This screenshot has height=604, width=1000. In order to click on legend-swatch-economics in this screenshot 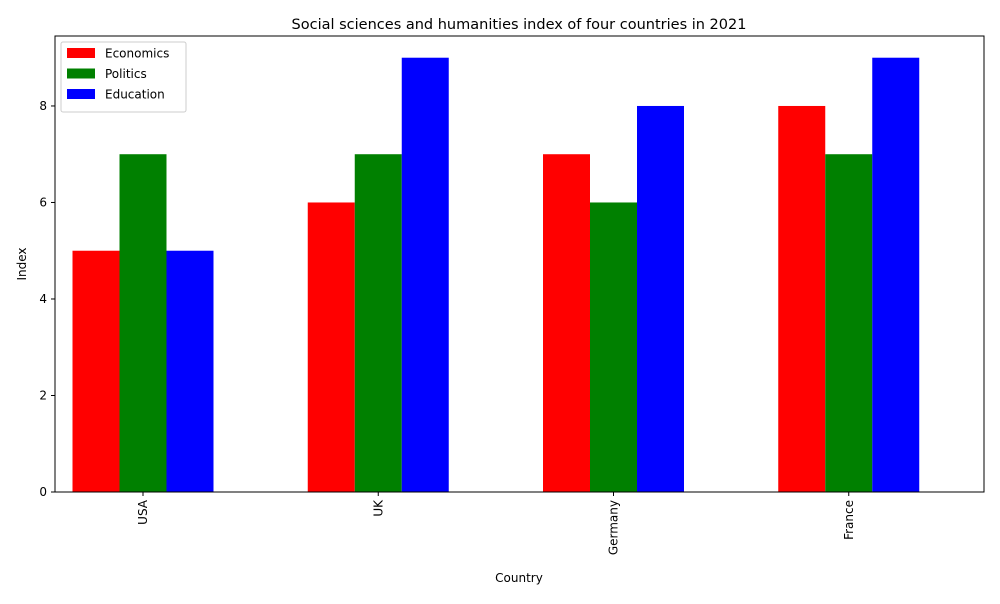, I will do `click(81, 53)`.